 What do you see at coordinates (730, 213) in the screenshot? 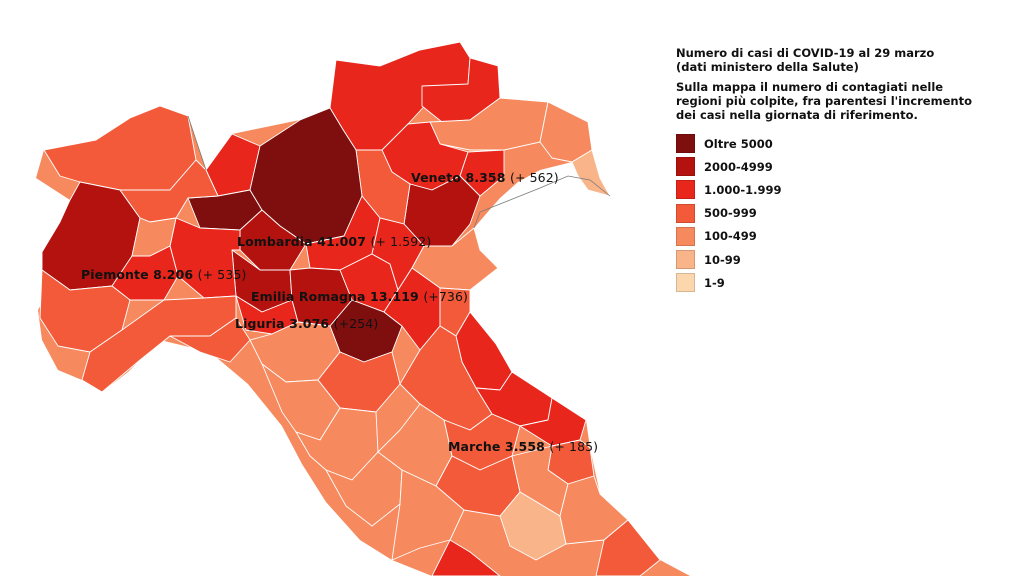
I see `legend-item-label: 500-999` at bounding box center [730, 213].